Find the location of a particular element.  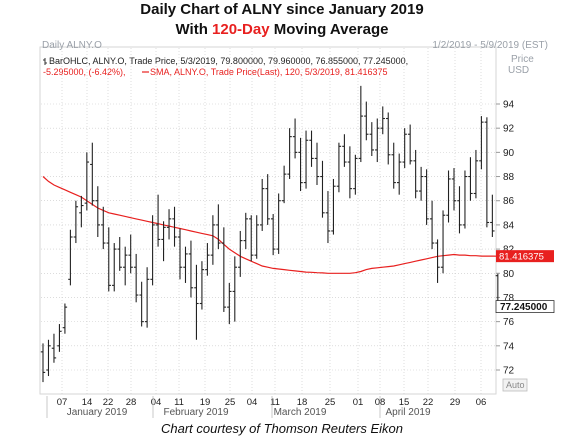

last-price-tag is located at coordinates (525, 306).